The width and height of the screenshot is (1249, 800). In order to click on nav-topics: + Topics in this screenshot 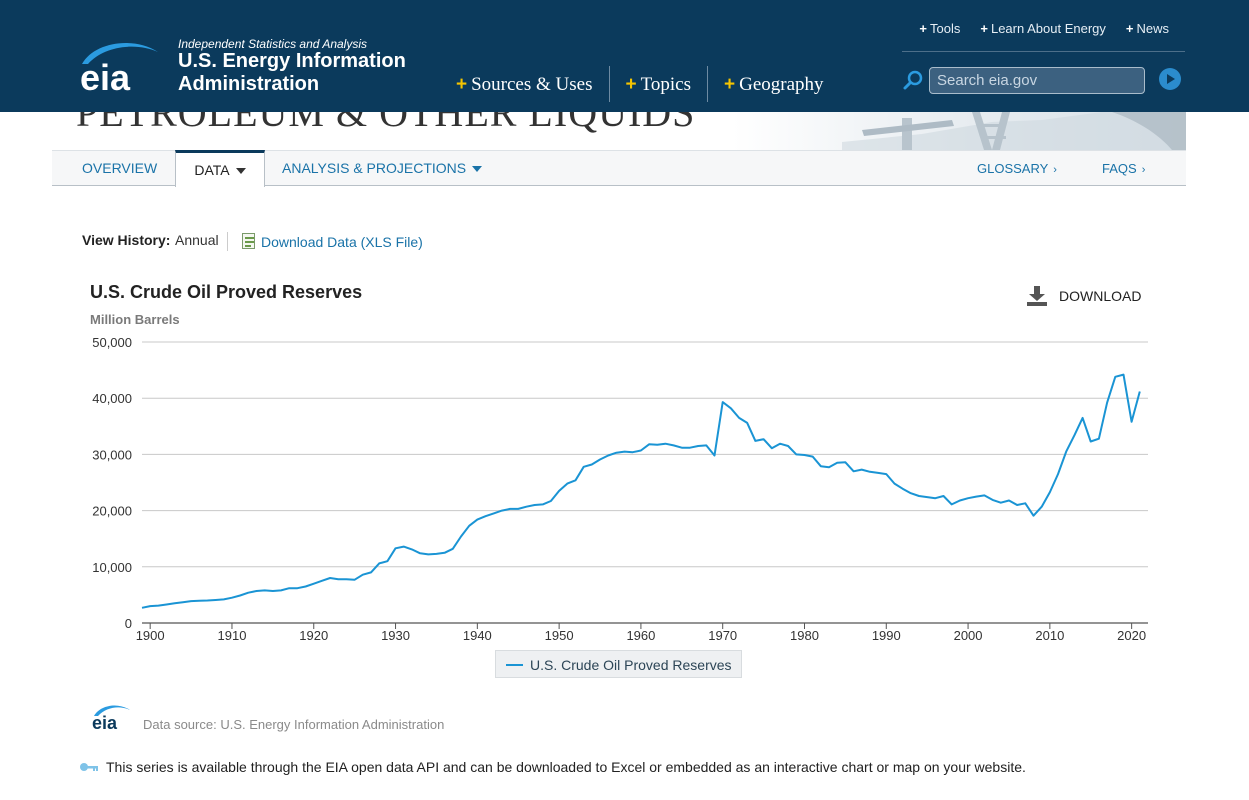, I will do `click(658, 84)`.